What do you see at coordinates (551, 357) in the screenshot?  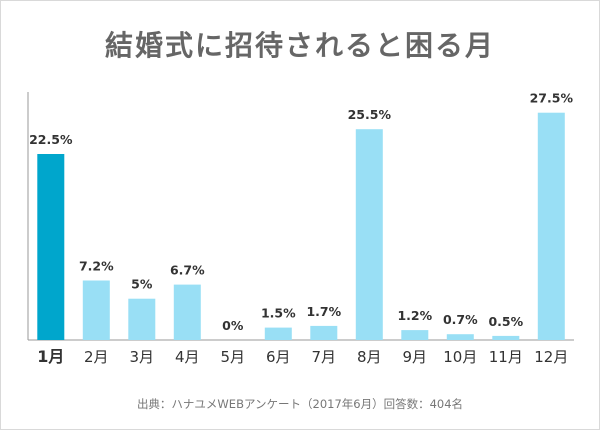 I see `category-label-12: 12月` at bounding box center [551, 357].